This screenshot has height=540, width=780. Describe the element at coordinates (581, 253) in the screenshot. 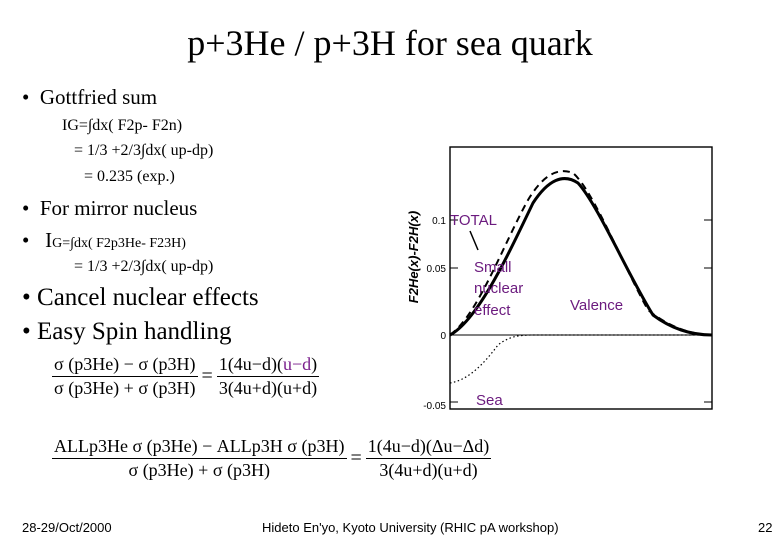

I see `curve-valence` at that location.